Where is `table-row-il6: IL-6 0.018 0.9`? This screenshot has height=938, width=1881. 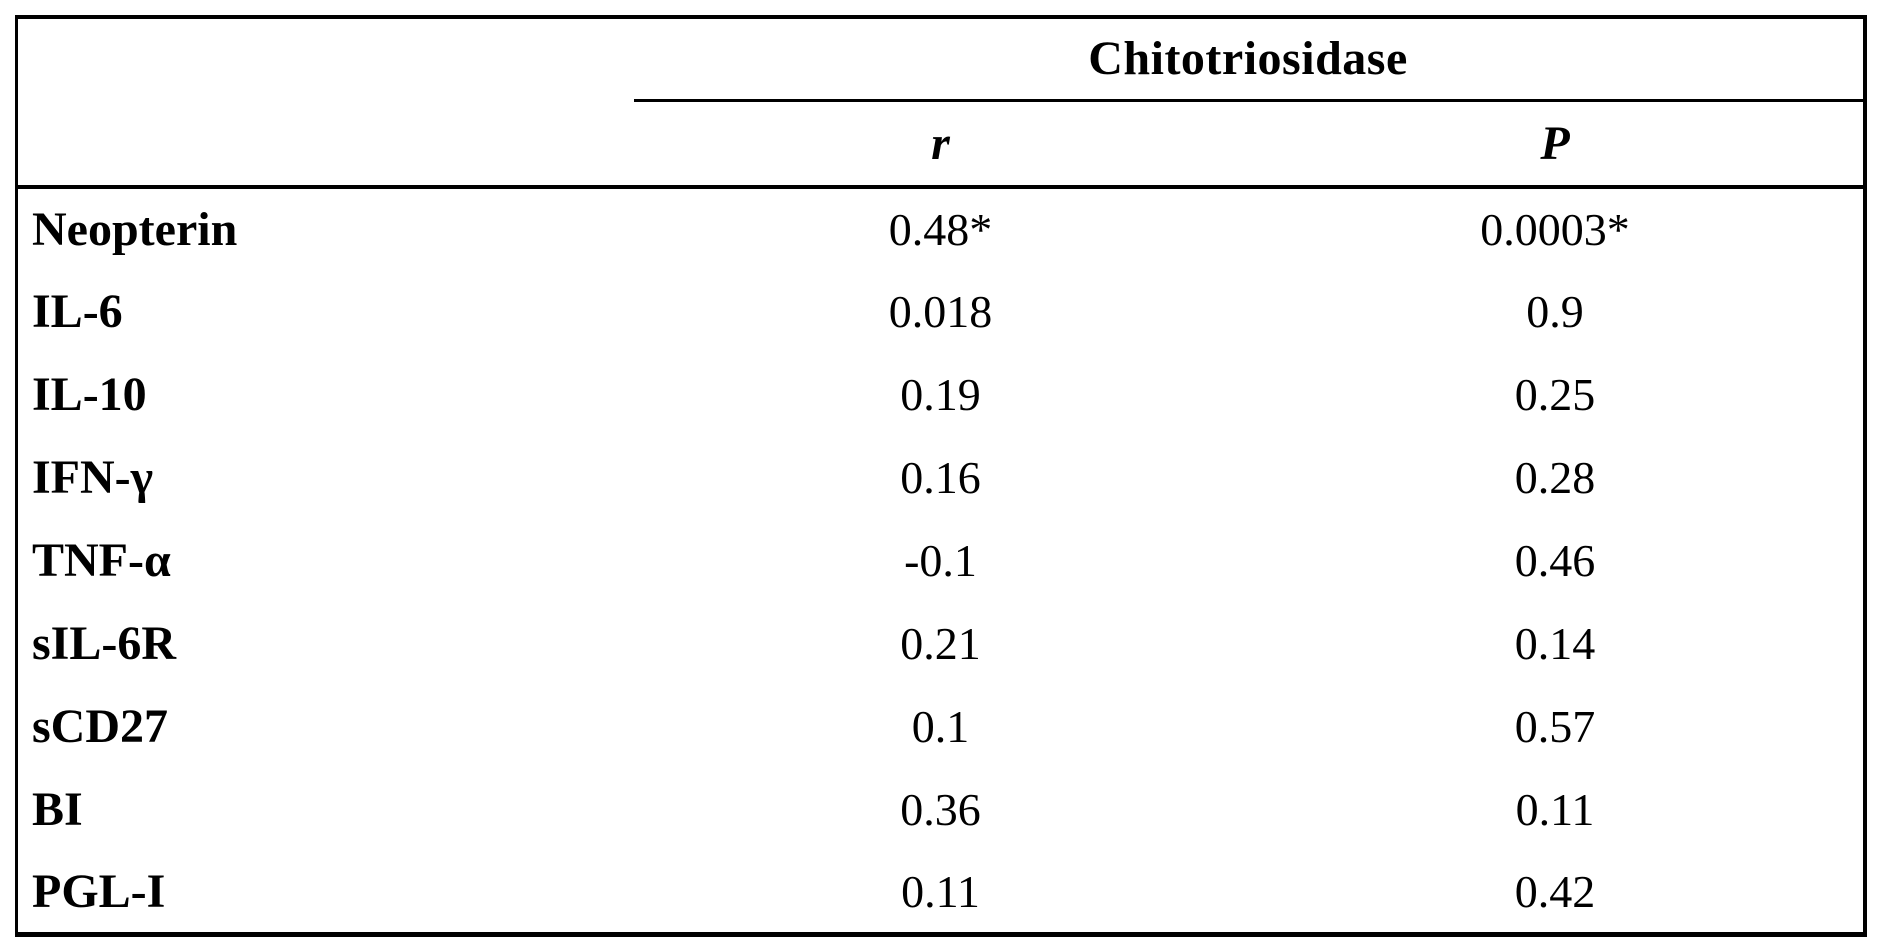 table-row-il6: IL-6 0.018 0.9 is located at coordinates (941, 311).